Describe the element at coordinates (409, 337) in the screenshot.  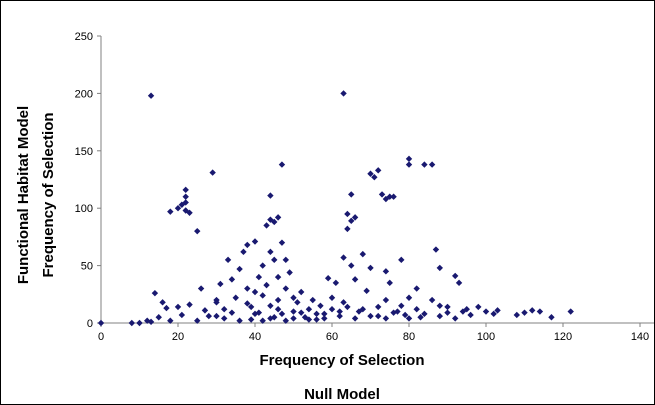
I see `x-tick-label: 80` at that location.